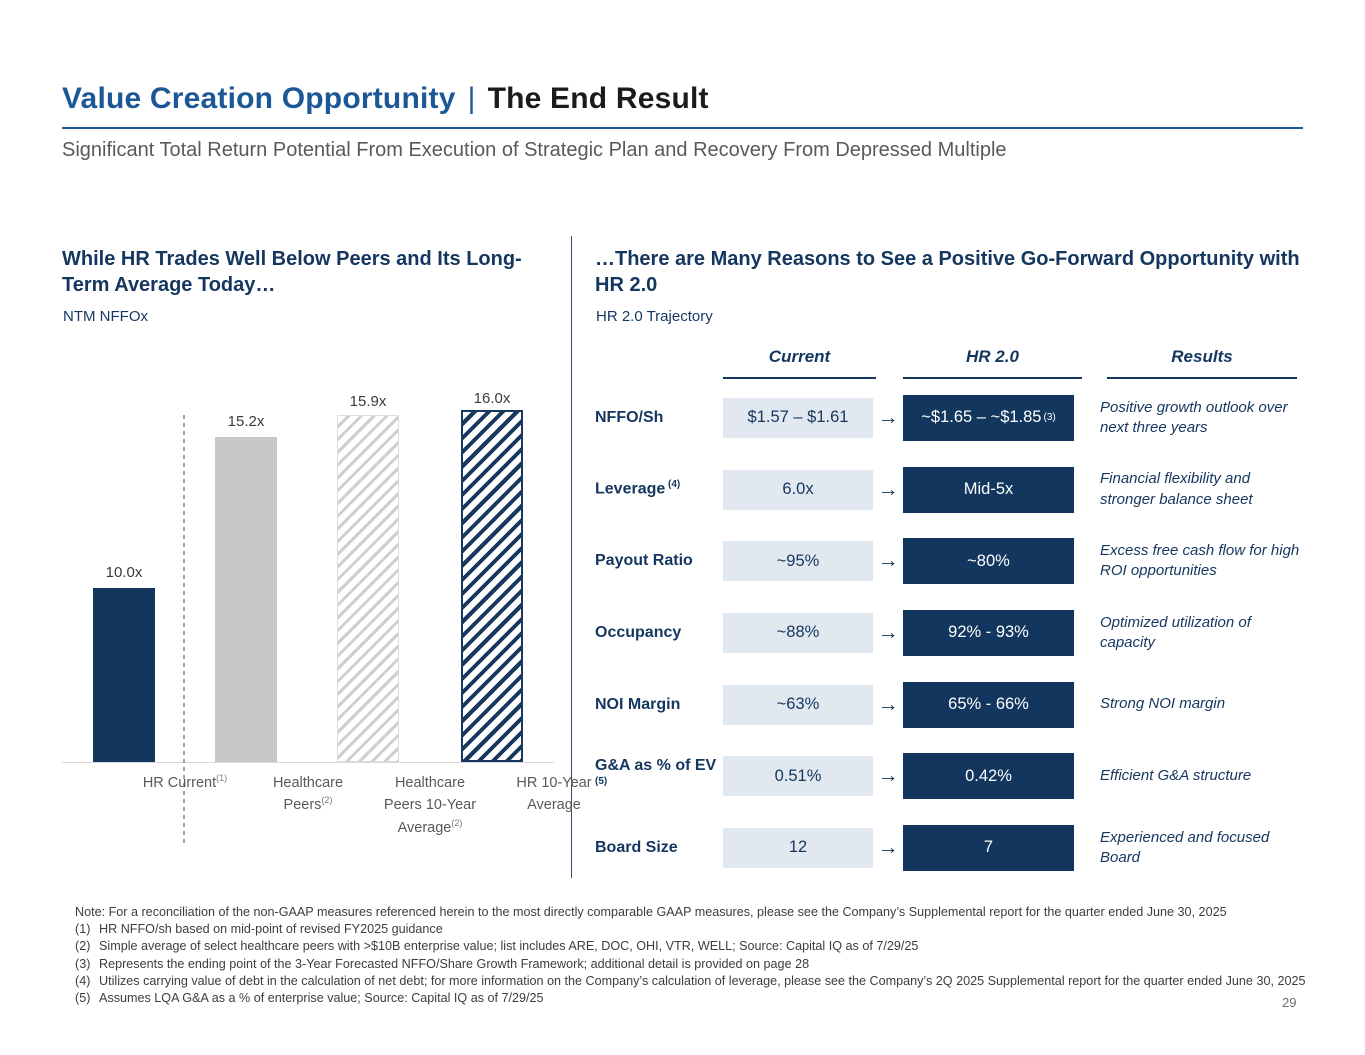  Describe the element at coordinates (656, 772) in the screenshot. I see `row-label: G&A as % of EV (5)` at that location.